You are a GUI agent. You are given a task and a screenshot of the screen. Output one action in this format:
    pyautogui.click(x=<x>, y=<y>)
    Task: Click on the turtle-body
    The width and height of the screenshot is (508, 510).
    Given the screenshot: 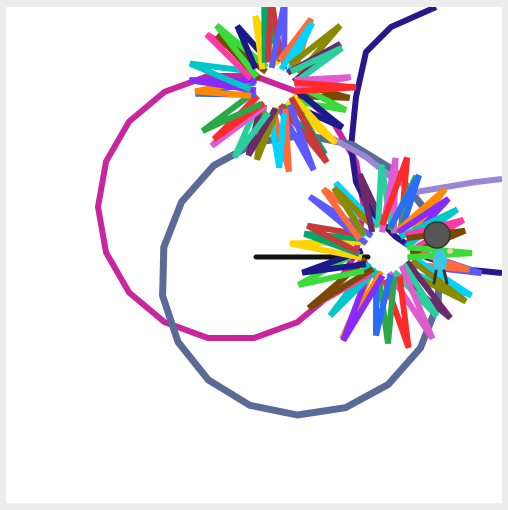 What is the action you would take?
    pyautogui.click(x=440, y=261)
    